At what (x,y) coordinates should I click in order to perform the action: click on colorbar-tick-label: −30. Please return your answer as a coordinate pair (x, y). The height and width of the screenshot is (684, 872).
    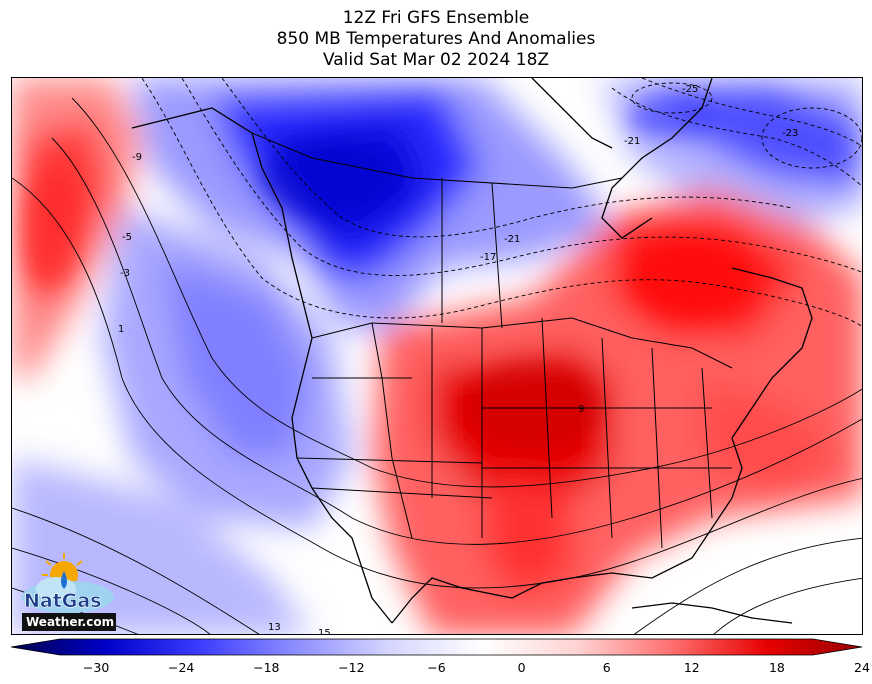
    Looking at the image, I should click on (96, 667).